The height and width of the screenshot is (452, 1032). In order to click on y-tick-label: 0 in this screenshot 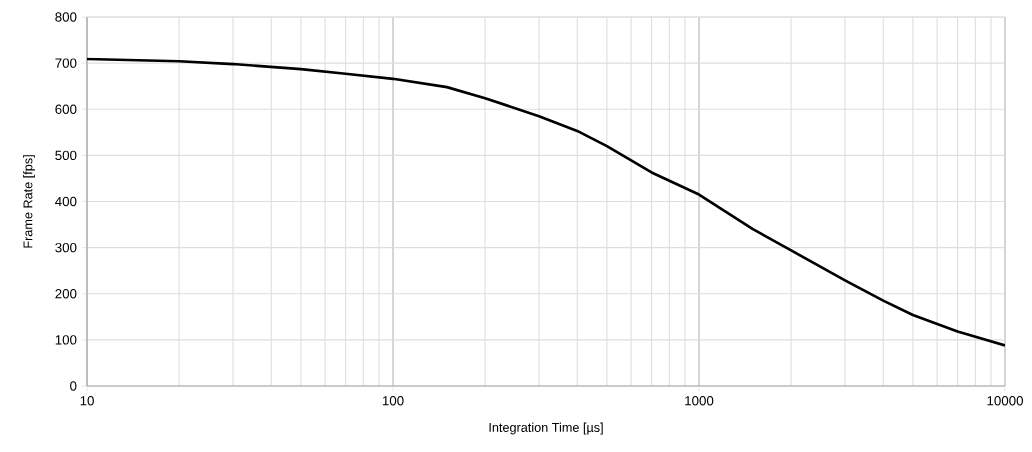, I will do `click(73, 386)`.